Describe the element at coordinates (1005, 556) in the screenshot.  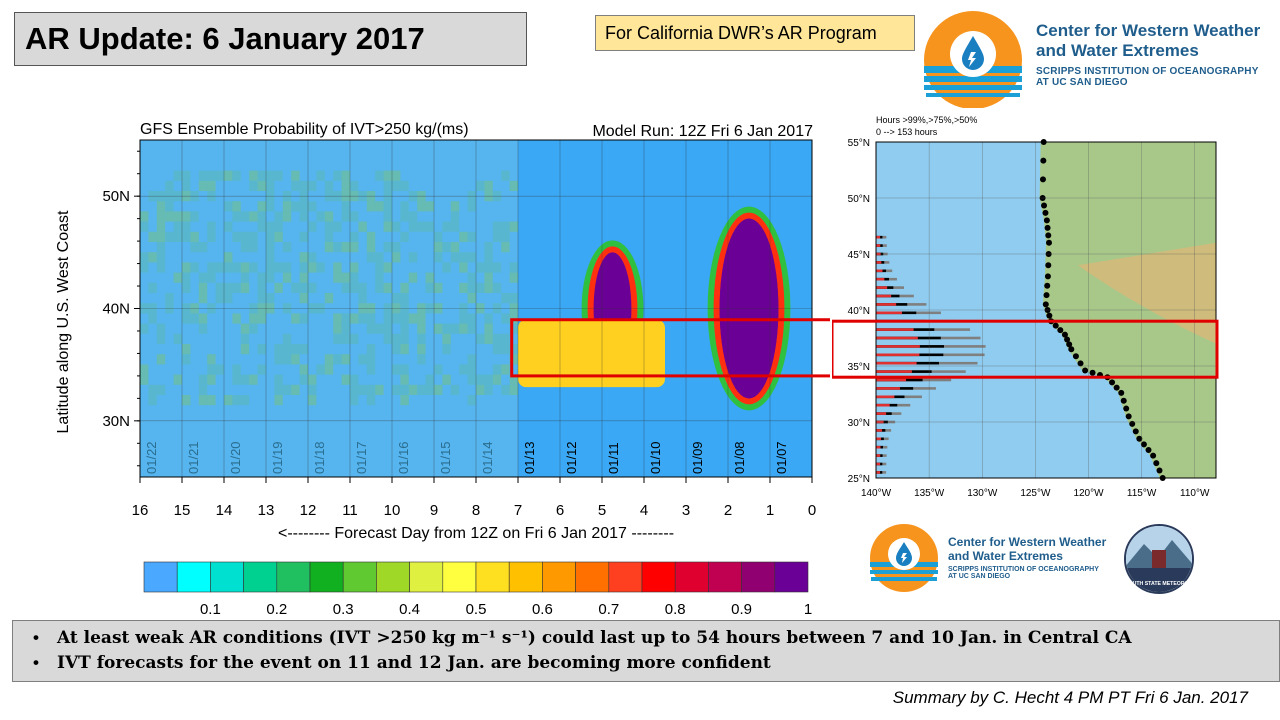
I see `logo-bottom-line2: and Water Extremes` at that location.